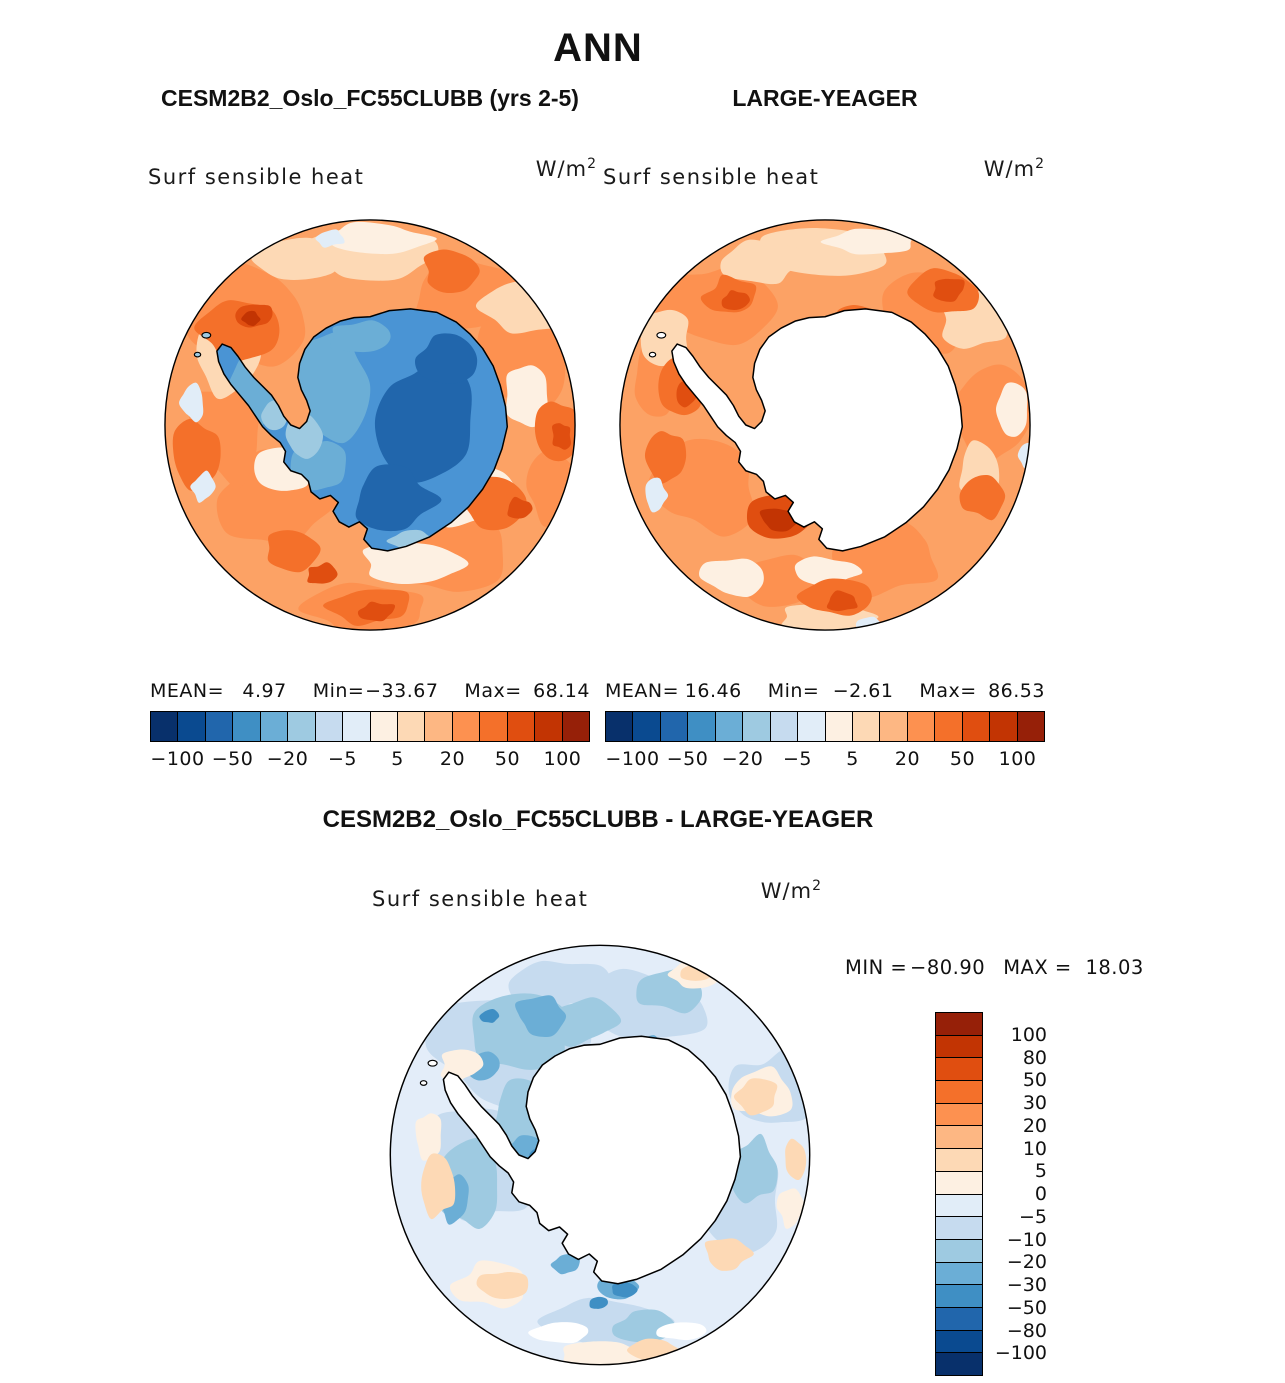  Describe the element at coordinates (786, 891) in the screenshot. I see `units-base: W/m` at that location.